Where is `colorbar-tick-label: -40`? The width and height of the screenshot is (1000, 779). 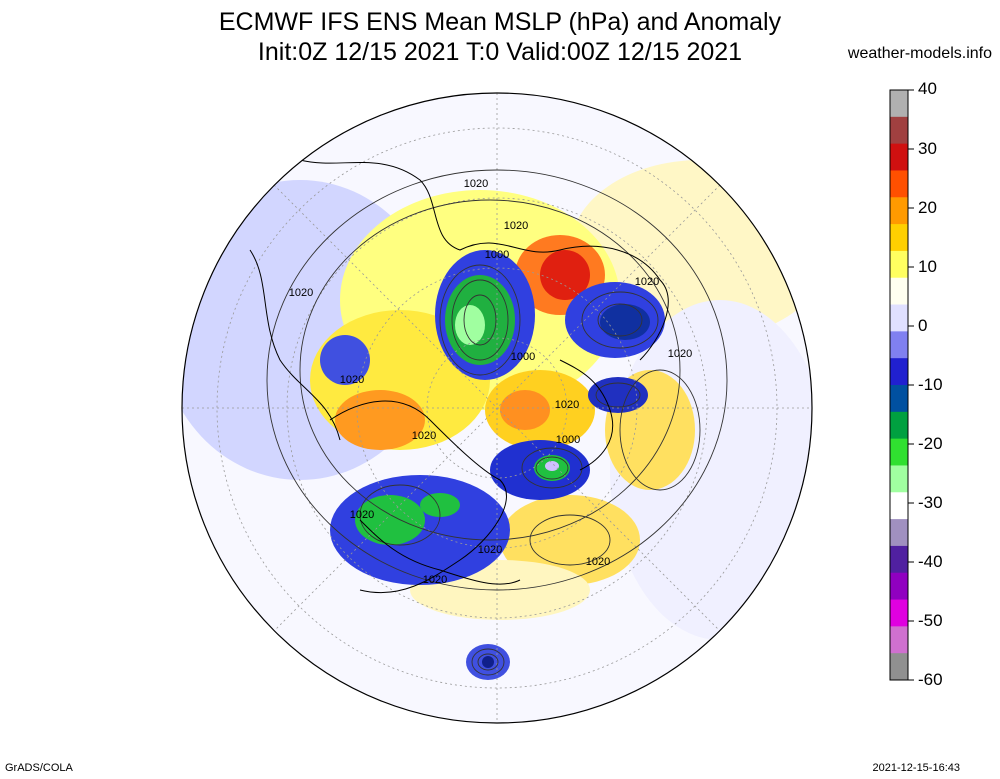 colorbar-tick-label: -40 is located at coordinates (930, 561).